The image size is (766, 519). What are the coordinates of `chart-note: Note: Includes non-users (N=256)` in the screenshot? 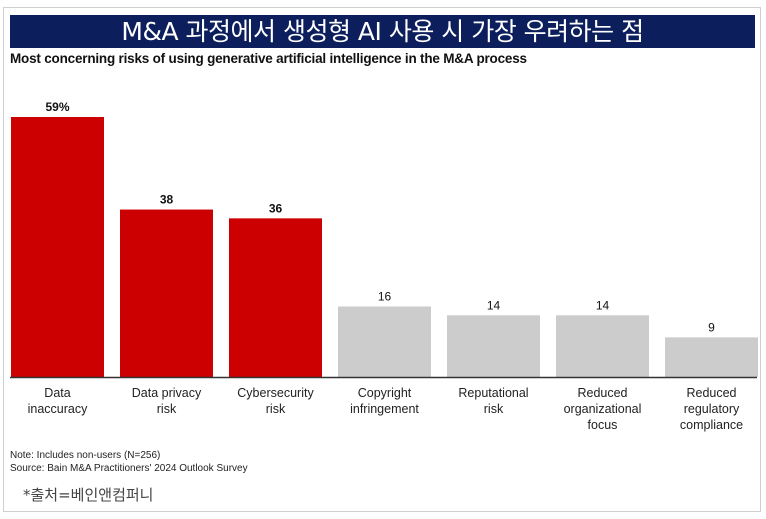 It's located at (85, 455).